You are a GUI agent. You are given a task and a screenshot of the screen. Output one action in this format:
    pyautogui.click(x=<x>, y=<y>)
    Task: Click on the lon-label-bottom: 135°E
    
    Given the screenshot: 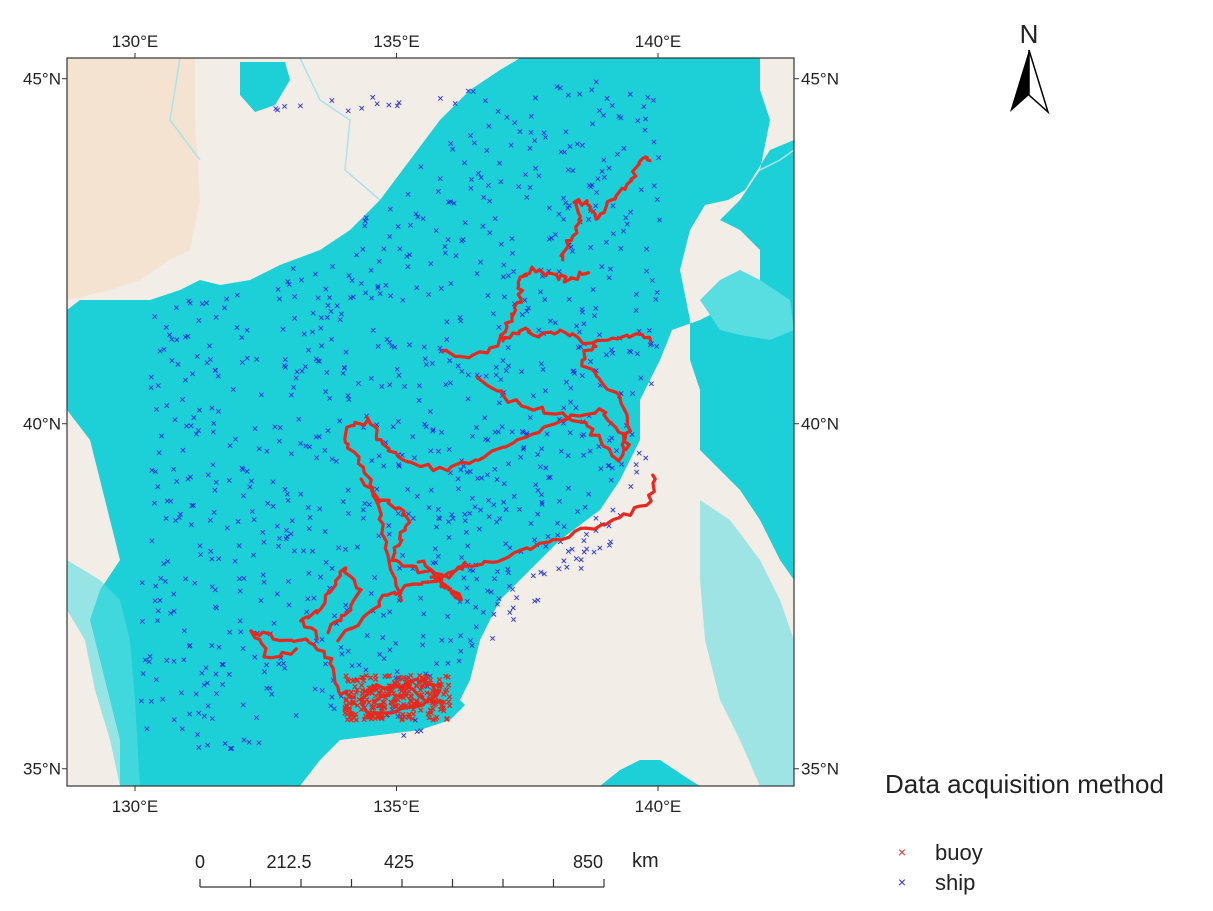 What is the action you would take?
    pyautogui.click(x=396, y=806)
    